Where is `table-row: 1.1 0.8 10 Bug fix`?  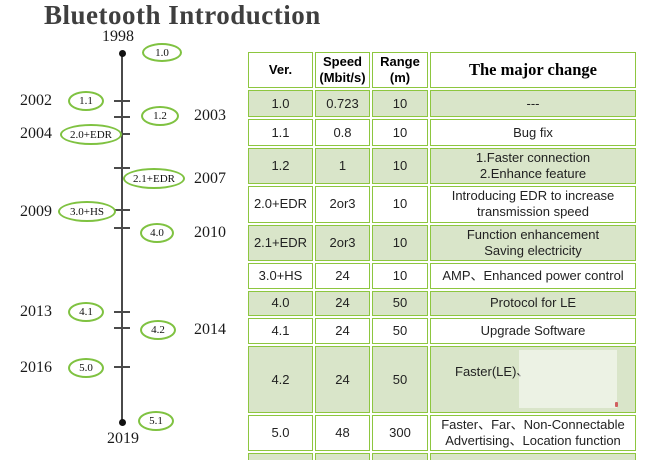
table-row: 1.1 0.8 10 Bug fix is located at coordinates (442, 132).